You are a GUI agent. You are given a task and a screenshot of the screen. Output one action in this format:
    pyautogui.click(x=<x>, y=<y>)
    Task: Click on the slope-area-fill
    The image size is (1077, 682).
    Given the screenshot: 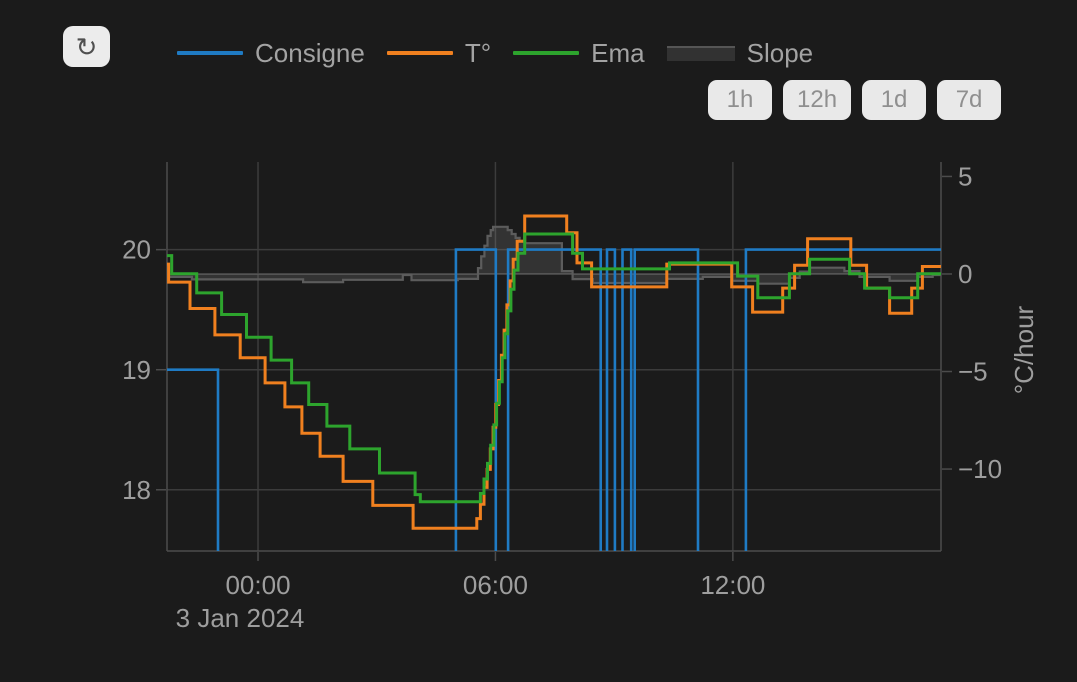 What is the action you would take?
    pyautogui.click(x=554, y=255)
    